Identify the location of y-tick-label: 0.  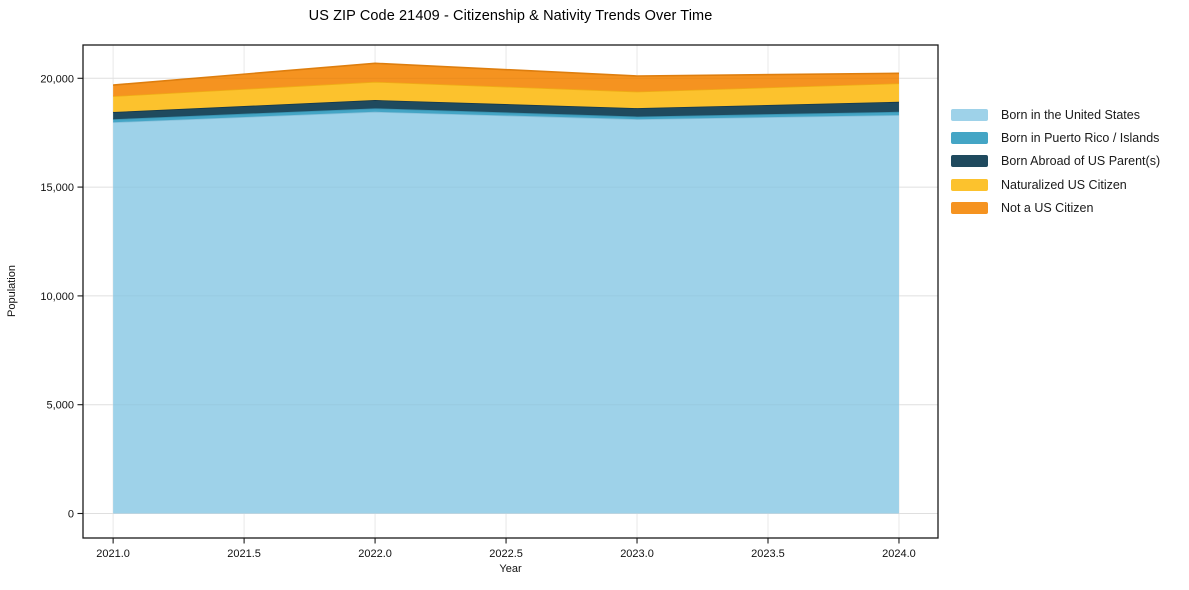
(71, 514).